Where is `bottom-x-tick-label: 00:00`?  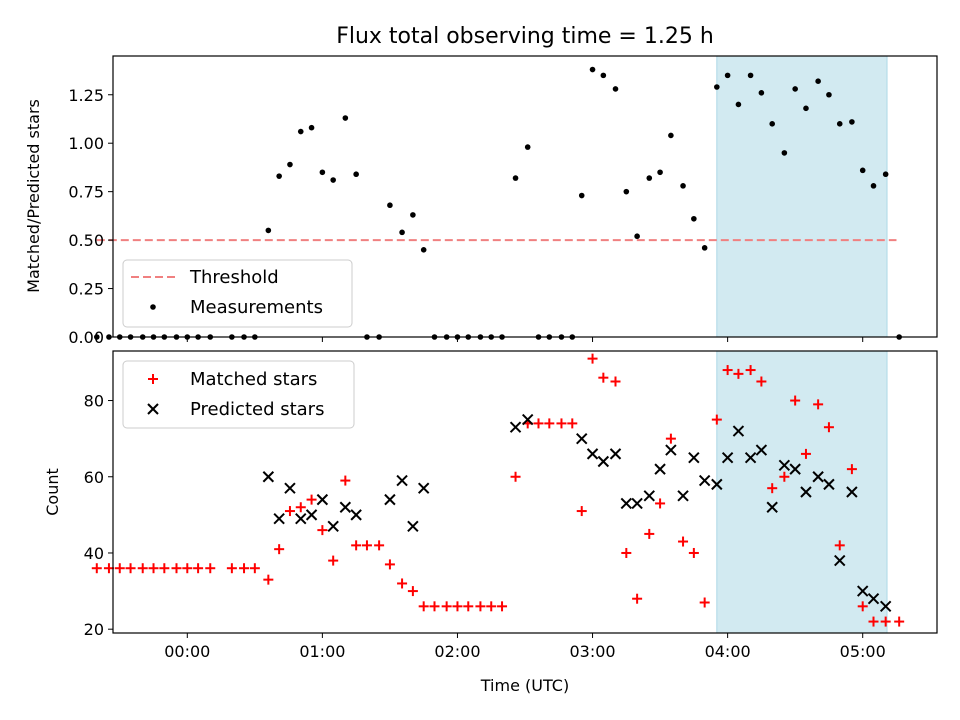
bottom-x-tick-label: 00:00 is located at coordinates (187, 651).